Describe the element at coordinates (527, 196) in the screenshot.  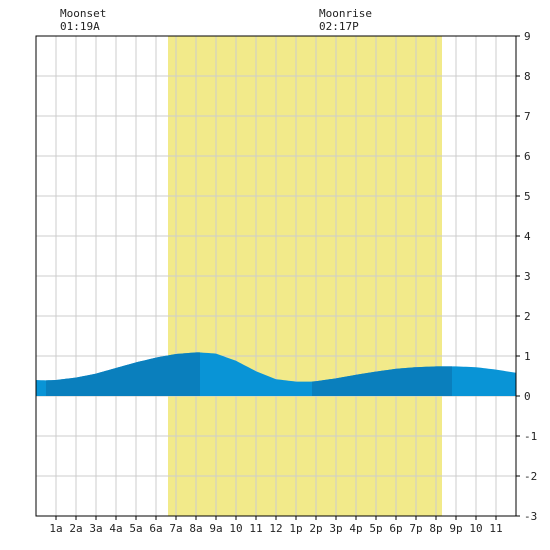
I see `y-tick-label: 5` at that location.